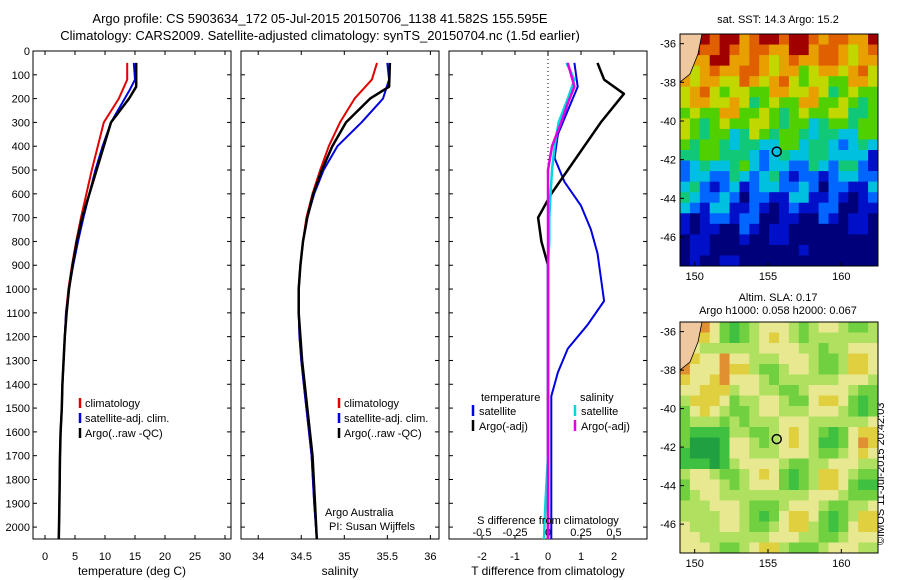 This screenshot has width=900, height=580. I want to click on float-position-marker, so click(776, 439).